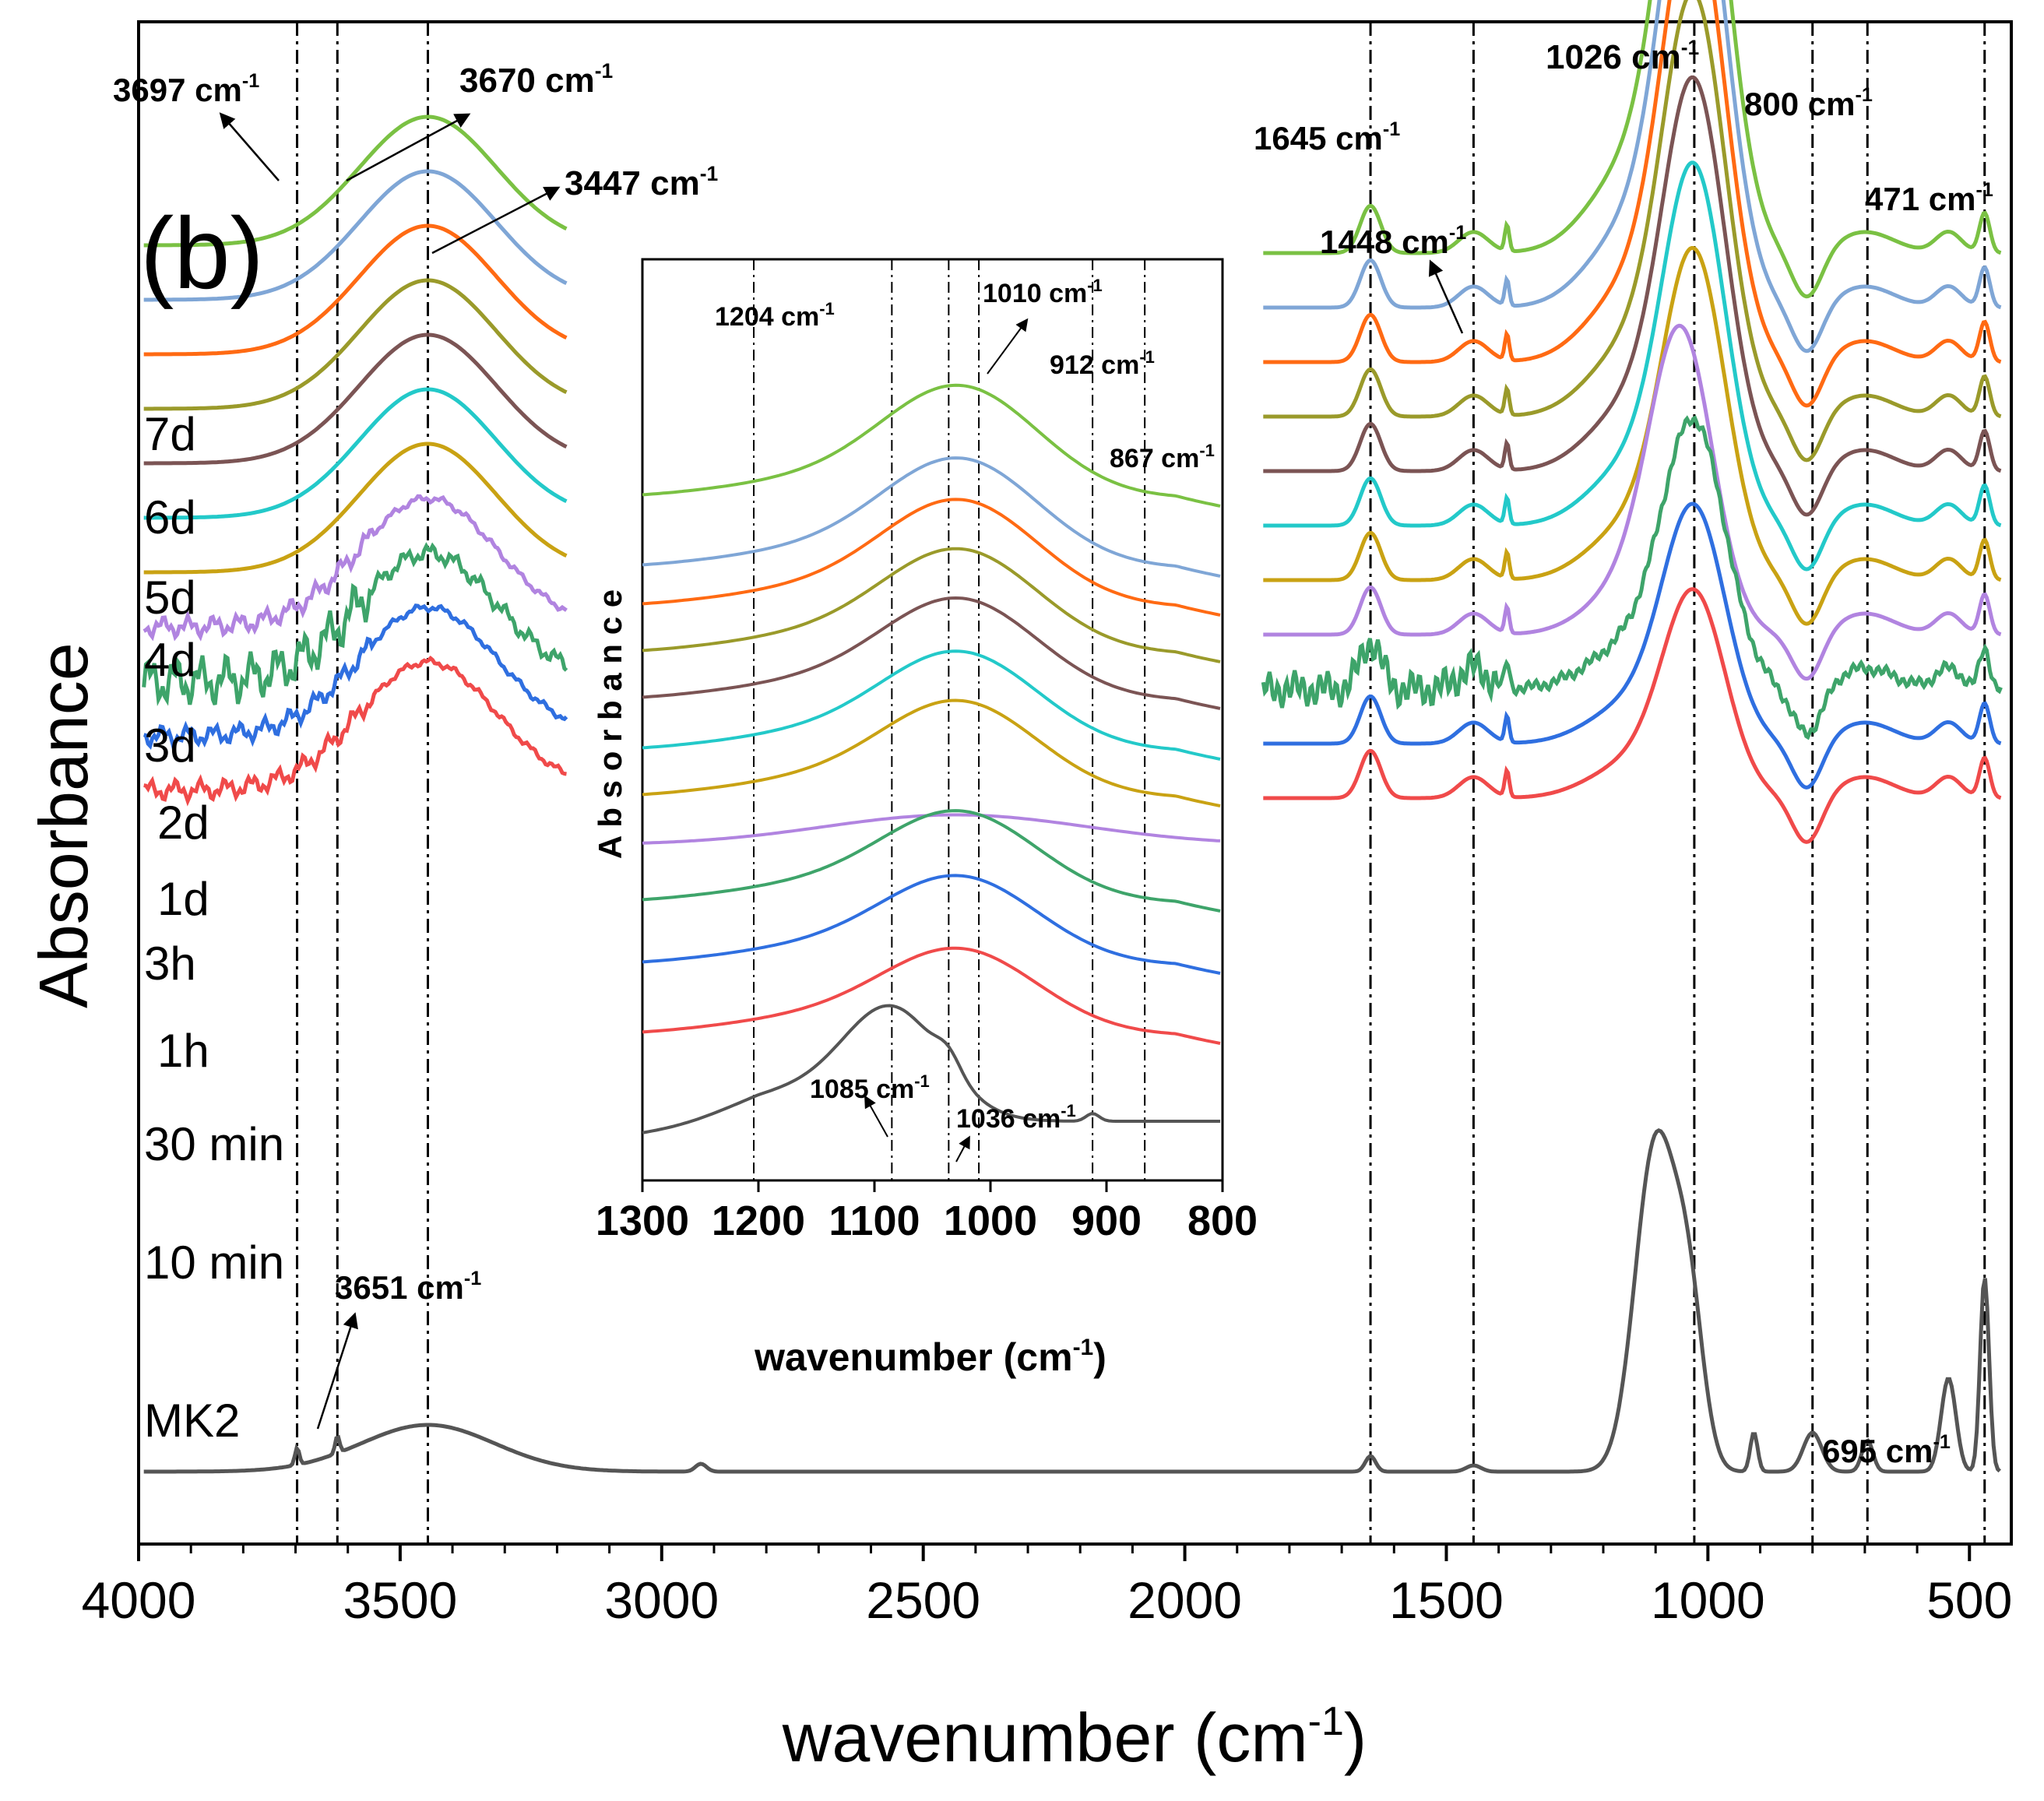 The height and width of the screenshot is (1801, 2044). What do you see at coordinates (931, 1069) in the screenshot?
I see `inset-series-line-MK2` at bounding box center [931, 1069].